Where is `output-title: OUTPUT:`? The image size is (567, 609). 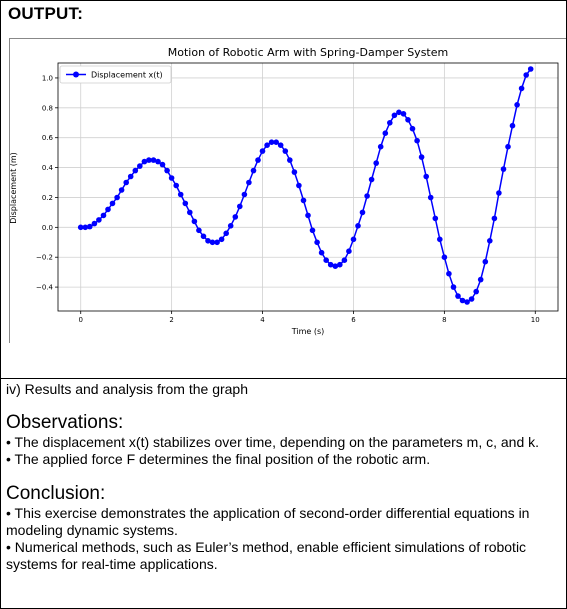
output-title: OUTPUT: is located at coordinates (46, 13).